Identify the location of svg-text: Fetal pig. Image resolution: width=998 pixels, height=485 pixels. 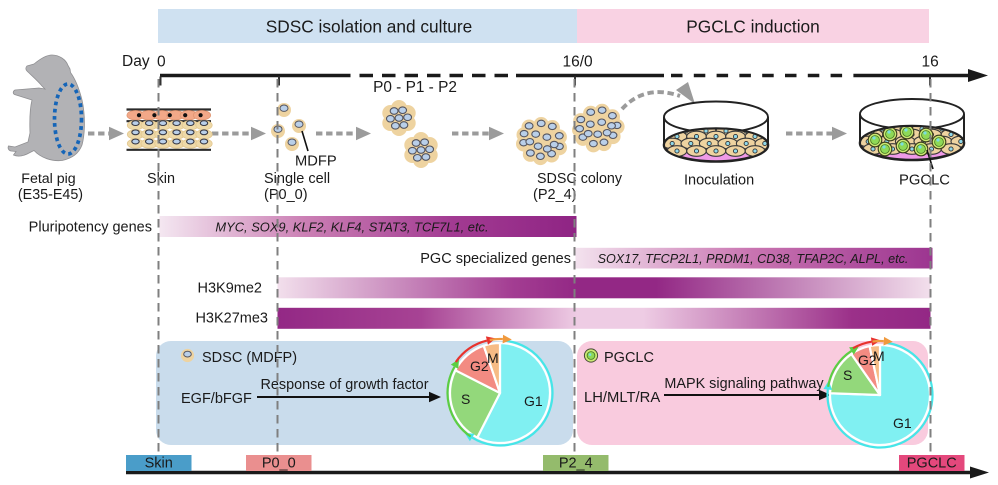
(48, 179).